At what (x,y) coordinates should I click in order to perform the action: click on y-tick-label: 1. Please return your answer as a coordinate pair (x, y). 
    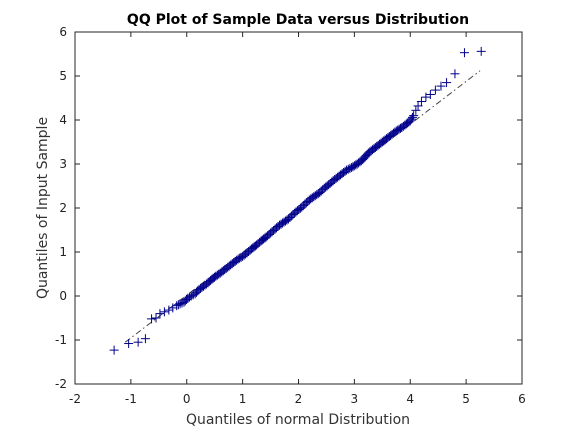
    Looking at the image, I should click on (63, 252).